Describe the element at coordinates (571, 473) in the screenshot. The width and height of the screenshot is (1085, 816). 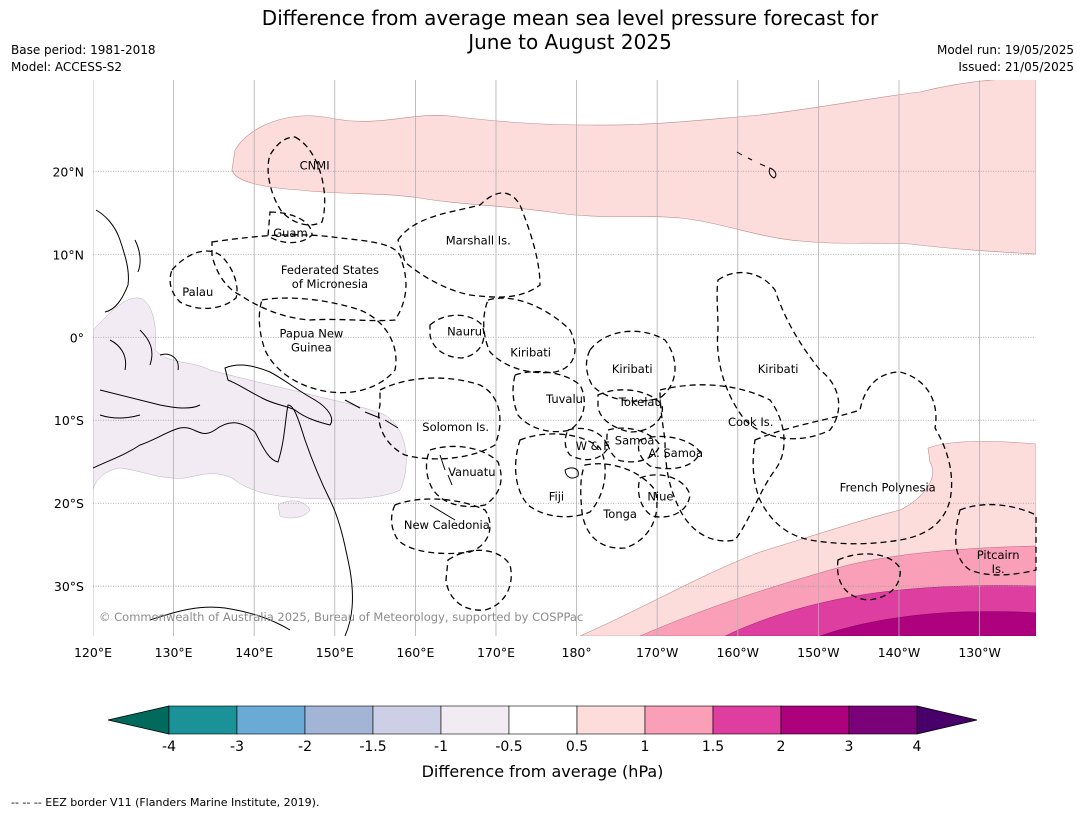
I see `fiji-islands` at that location.